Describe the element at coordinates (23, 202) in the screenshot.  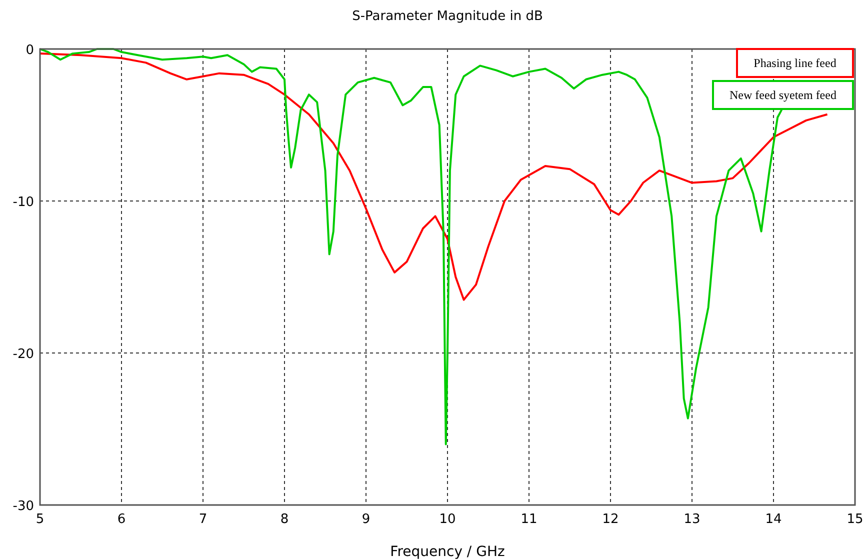
I see `y-tick-label: -10` at that location.